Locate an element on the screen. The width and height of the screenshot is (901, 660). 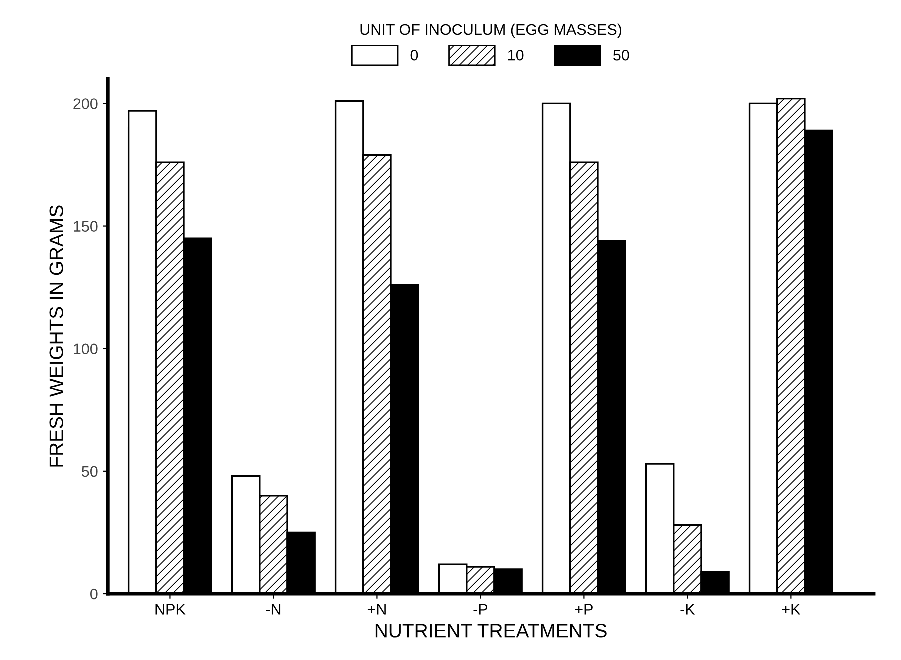
legend-label: 0 is located at coordinates (414, 55).